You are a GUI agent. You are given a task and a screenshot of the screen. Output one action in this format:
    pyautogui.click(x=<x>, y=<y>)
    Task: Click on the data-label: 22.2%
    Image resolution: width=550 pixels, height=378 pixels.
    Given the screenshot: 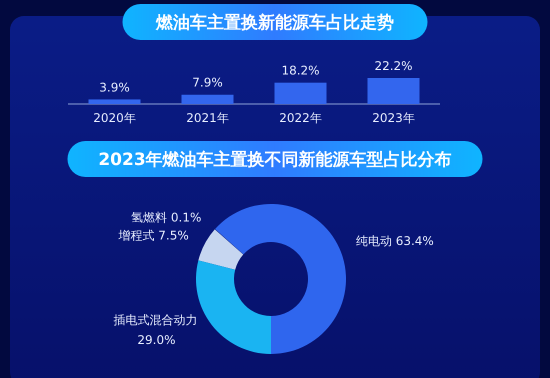 What is the action you would take?
    pyautogui.click(x=393, y=66)
    